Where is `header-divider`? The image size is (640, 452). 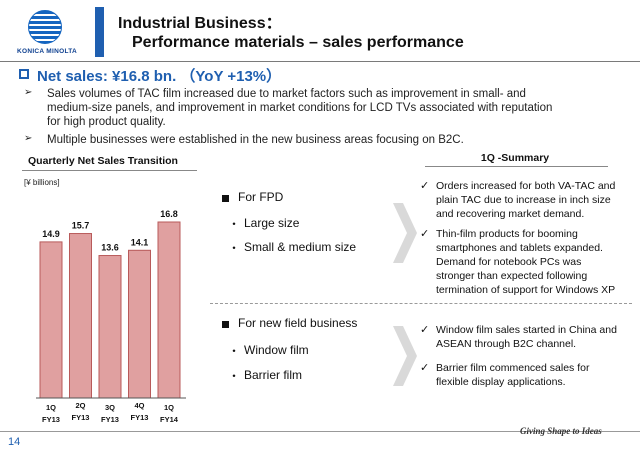 header-divider is located at coordinates (320, 61).